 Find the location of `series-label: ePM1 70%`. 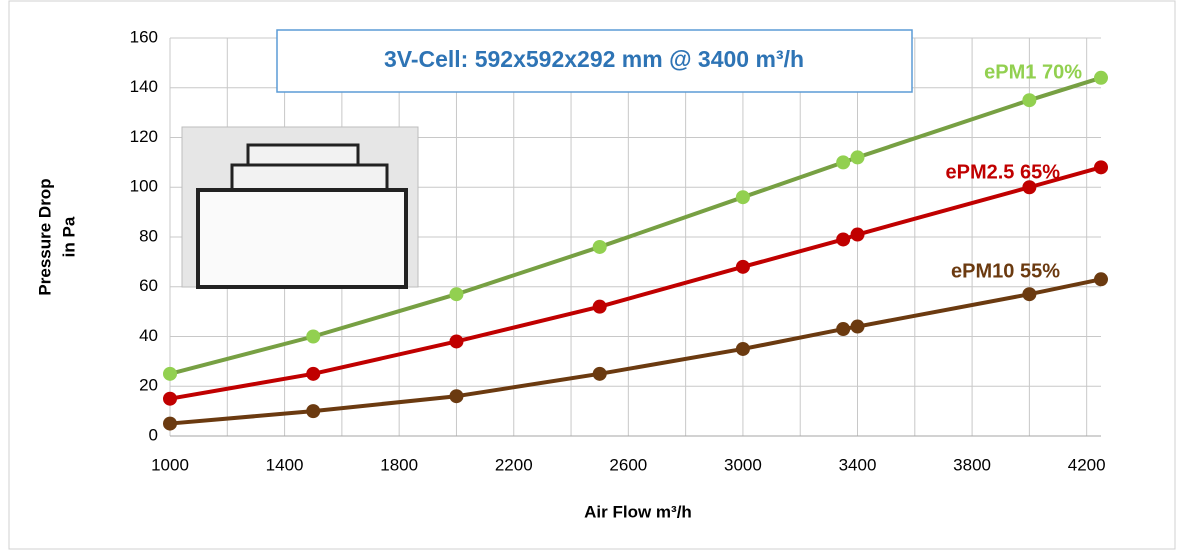

series-label: ePM1 70% is located at coordinates (1033, 72).